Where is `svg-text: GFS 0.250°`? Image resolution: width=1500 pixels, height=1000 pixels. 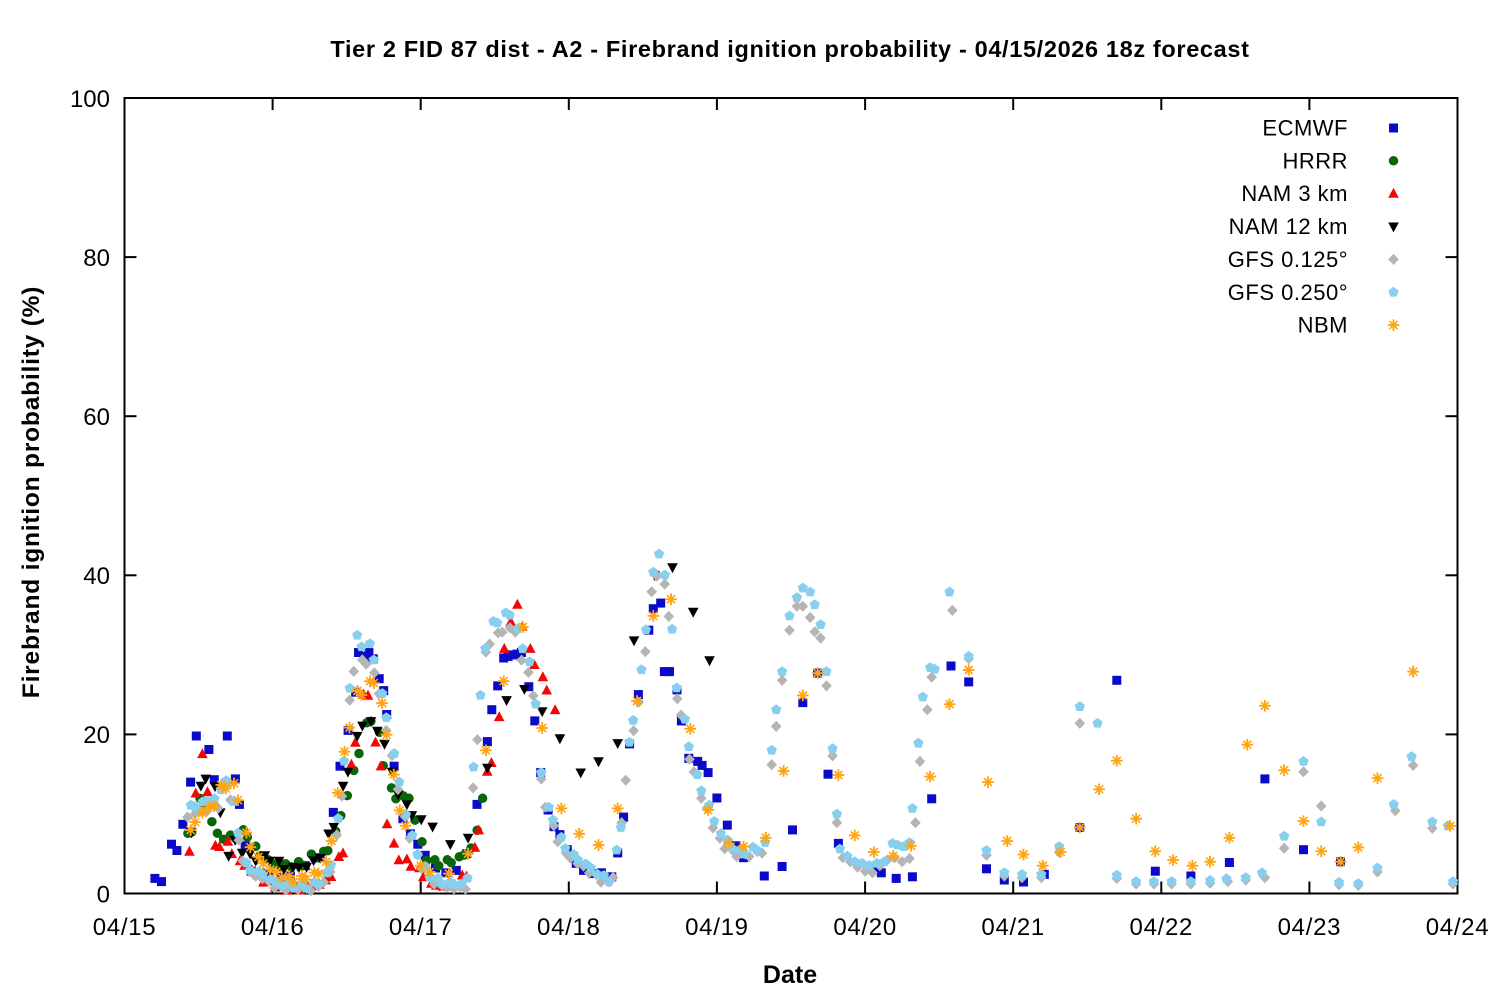 svg-text: GFS 0.250° is located at coordinates (1288, 292).